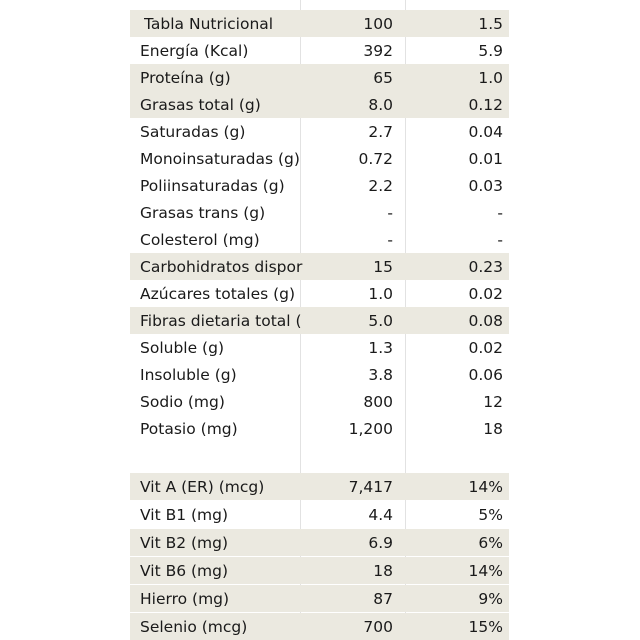  I want to click on row-value-100: 87, so click(383, 598).